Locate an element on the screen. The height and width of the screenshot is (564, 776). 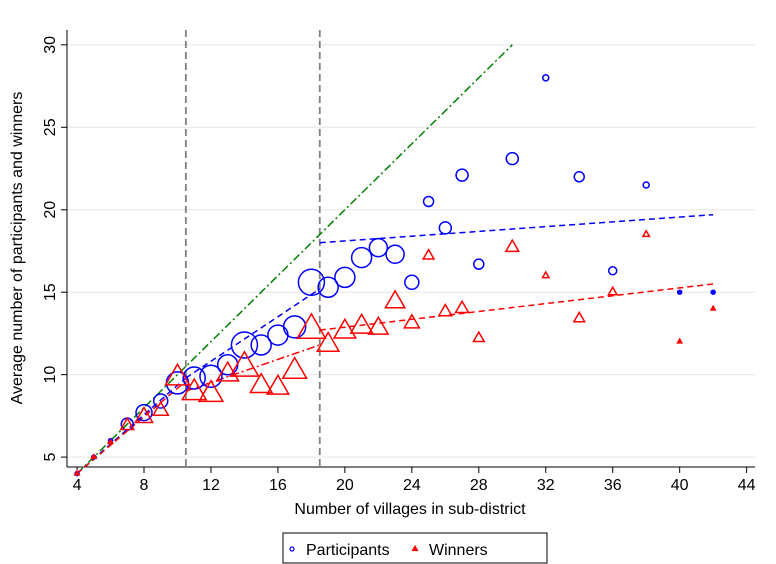
legend-label: Participants is located at coordinates (348, 550).